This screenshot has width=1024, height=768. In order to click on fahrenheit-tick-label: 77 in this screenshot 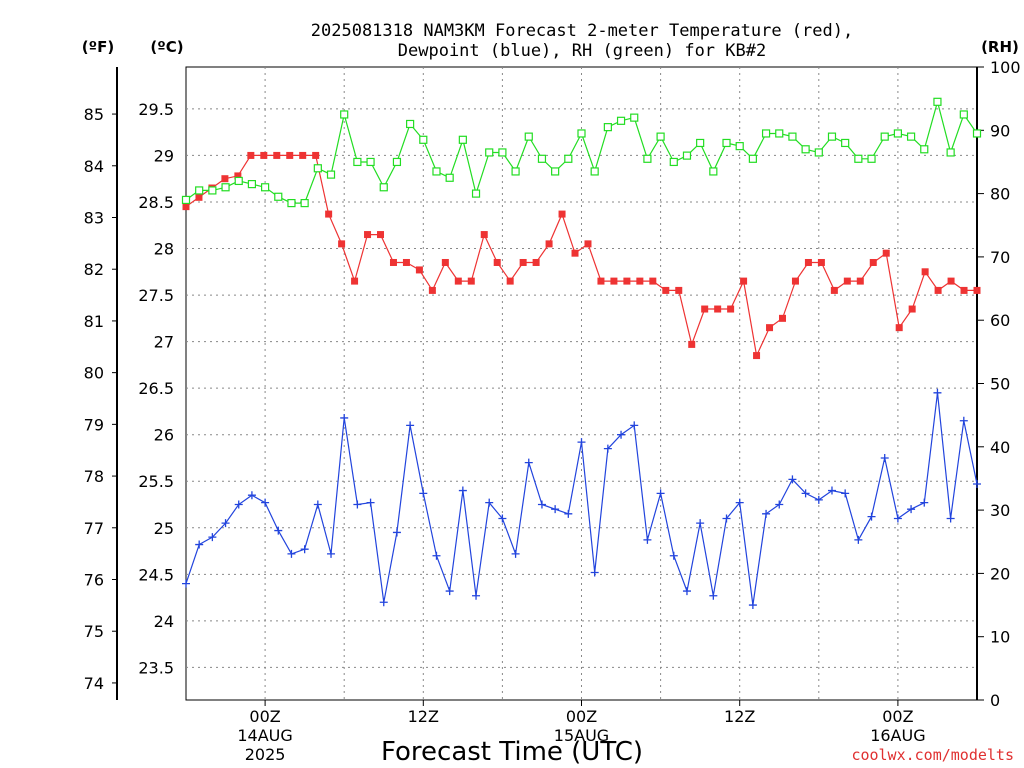, I will do `click(94, 528)`.